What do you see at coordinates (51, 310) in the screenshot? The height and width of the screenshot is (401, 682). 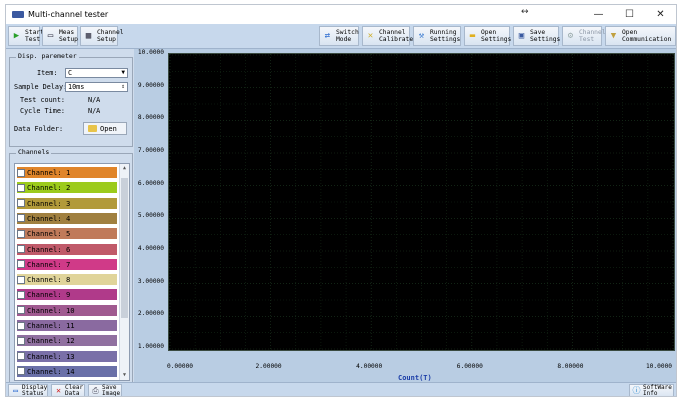 I see `channel-label: Channel: 10` at bounding box center [51, 310].